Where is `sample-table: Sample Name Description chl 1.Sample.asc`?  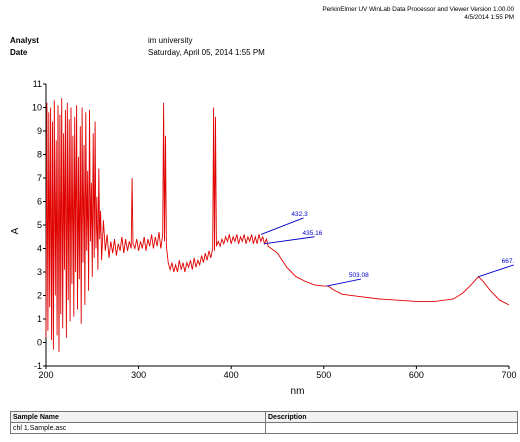
sample-table: Sample Name Description chl 1.Sample.asc is located at coordinates (264, 422).